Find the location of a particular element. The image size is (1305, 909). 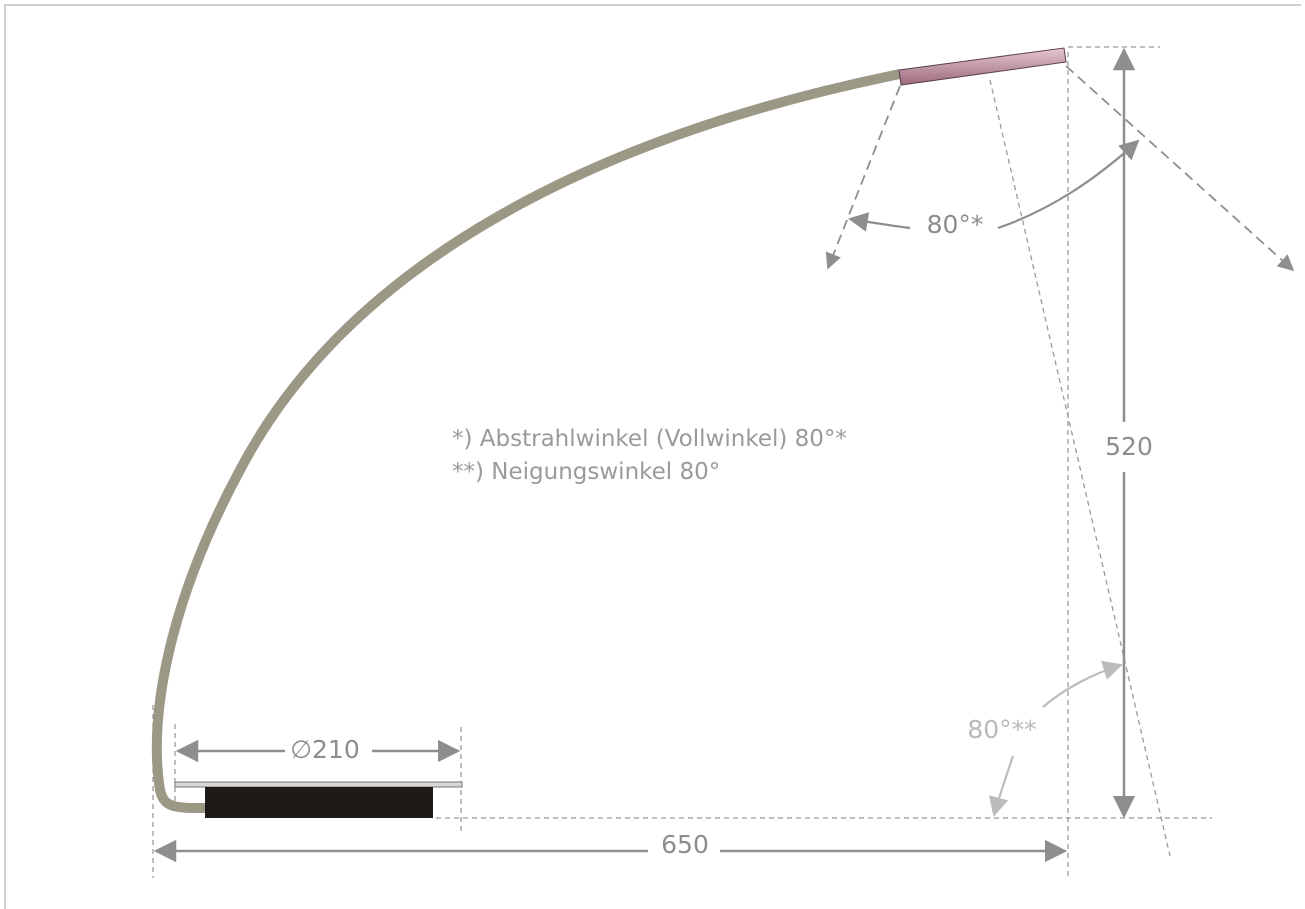

note-tilt-angle: **) Neigungswinkel 80° is located at coordinates (586, 472).